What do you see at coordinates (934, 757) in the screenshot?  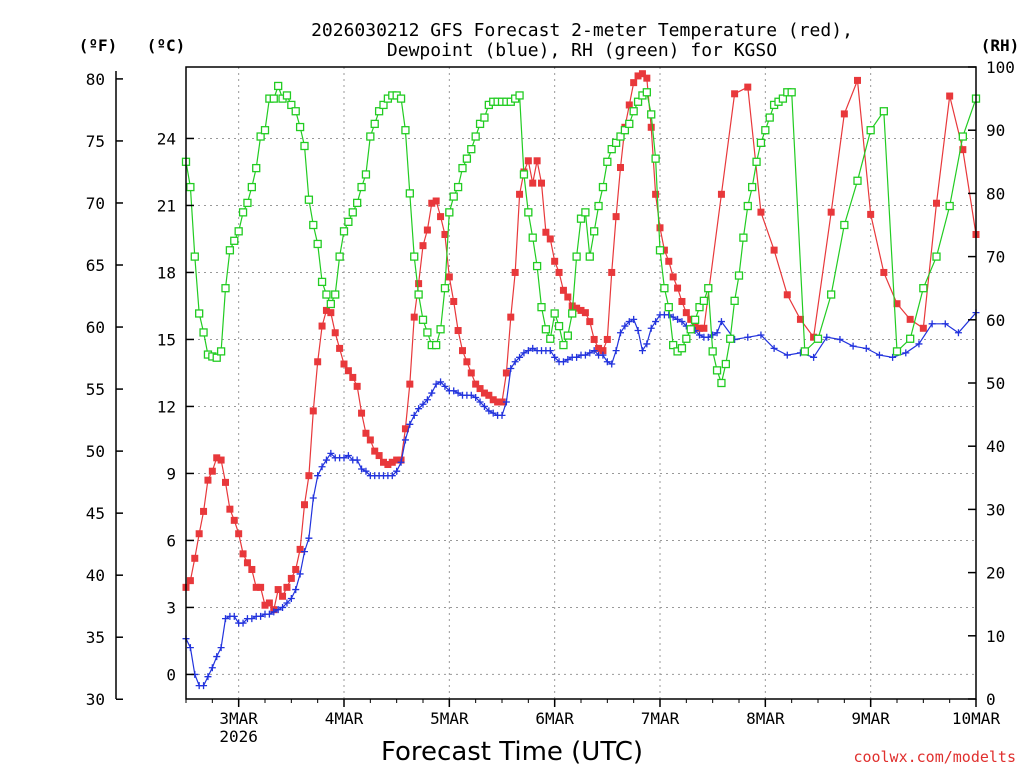 I see `credit-link: coolwx.com/modelts` at bounding box center [934, 757].